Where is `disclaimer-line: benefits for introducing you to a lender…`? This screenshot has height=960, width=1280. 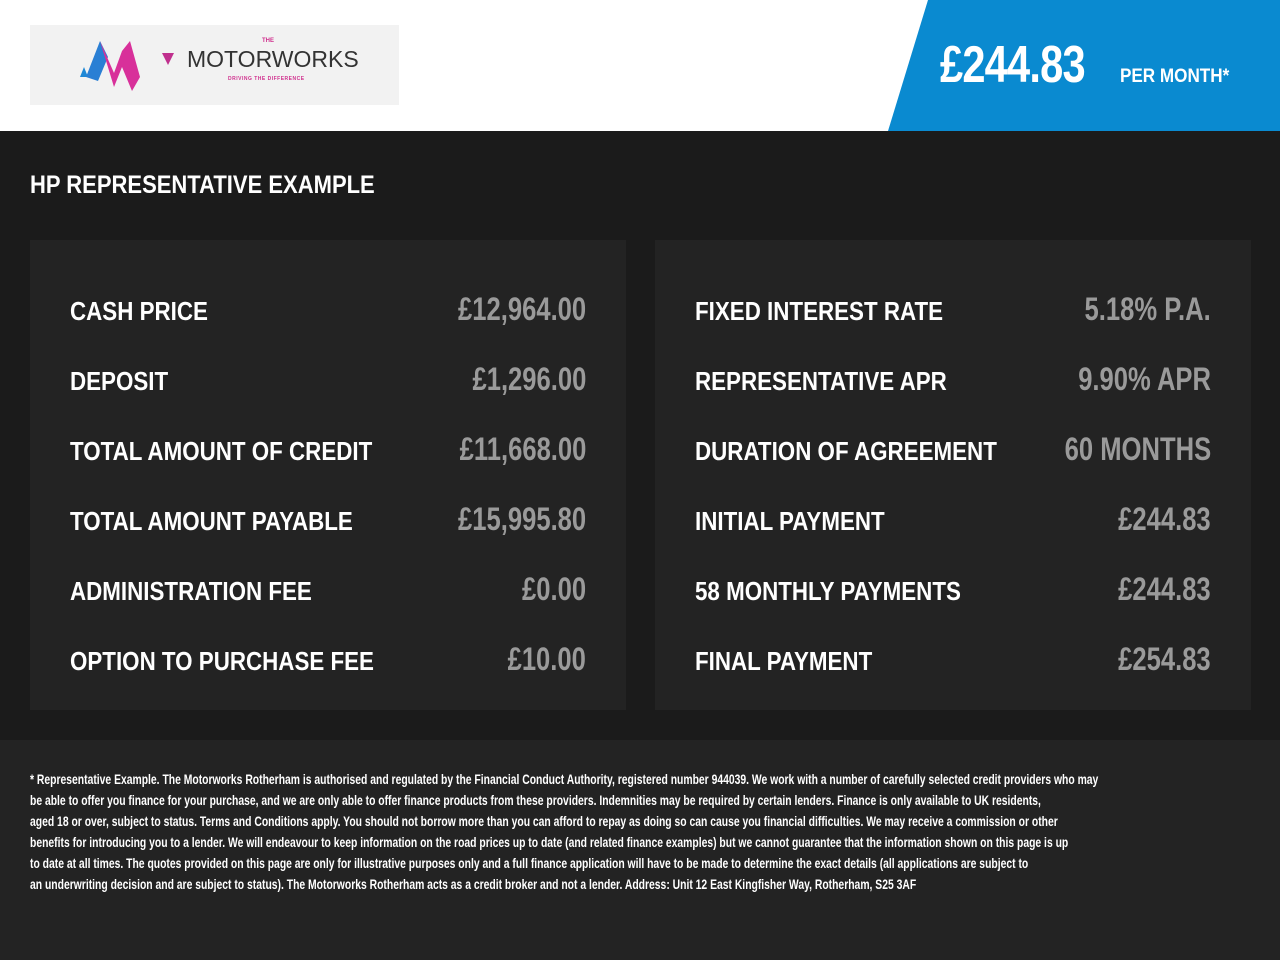
disclaimer-line: benefits for introducing you to a lender… is located at coordinates (549, 842).